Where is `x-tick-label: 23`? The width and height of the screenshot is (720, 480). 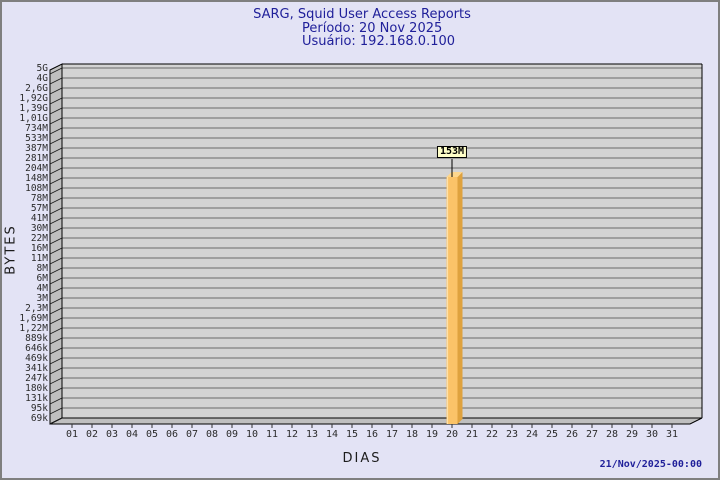
x-tick-label: 23 is located at coordinates (512, 434).